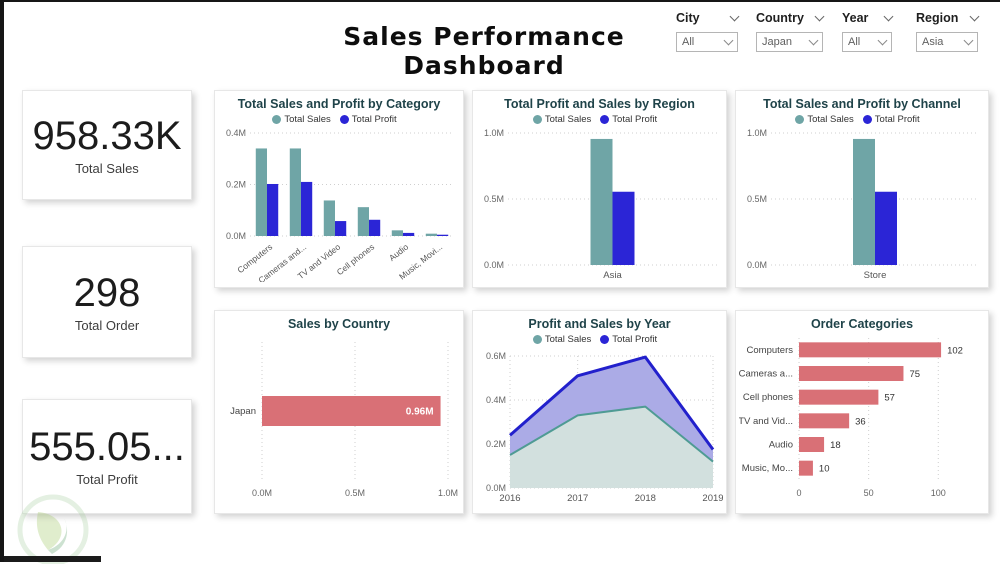  I want to click on year-area-chart: 0.0M 0.2M 0.4M 0.6M 2016 2017 2018 2019, so click(599, 427).